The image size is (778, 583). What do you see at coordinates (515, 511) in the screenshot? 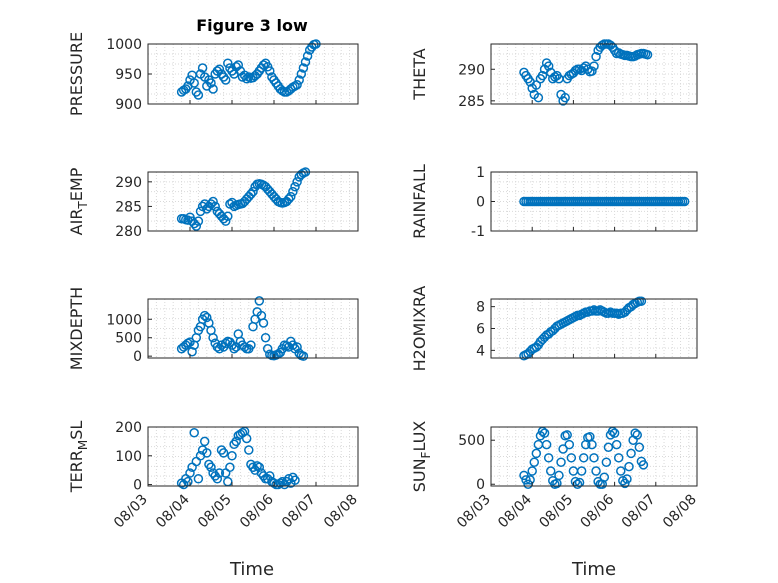
I see `x-tick-label: 08/04` at bounding box center [515, 511].